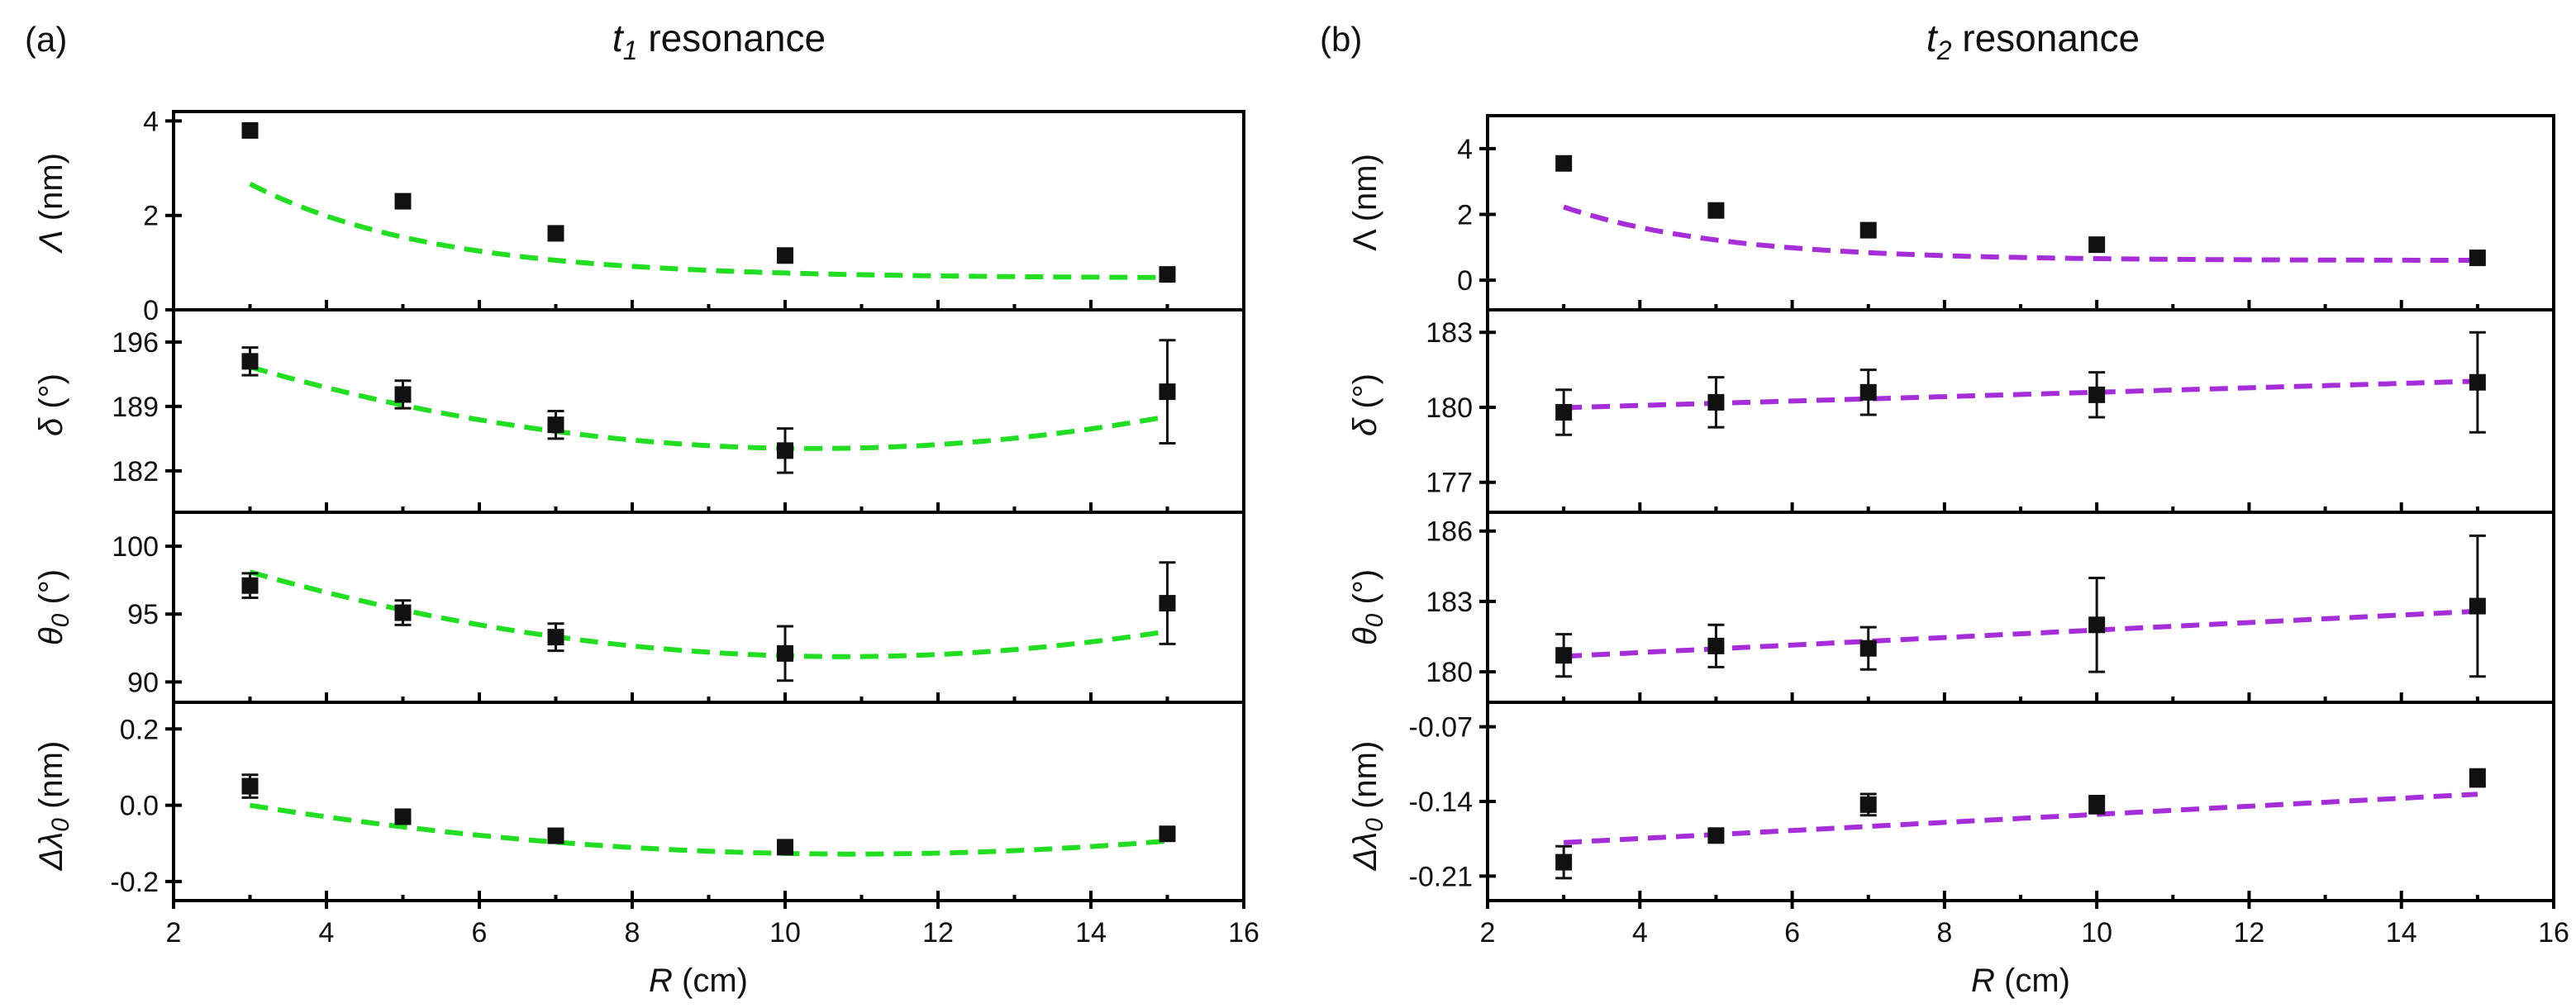  What do you see at coordinates (1450, 532) in the screenshot?
I see `panel-b-ytick-label: 186` at bounding box center [1450, 532].